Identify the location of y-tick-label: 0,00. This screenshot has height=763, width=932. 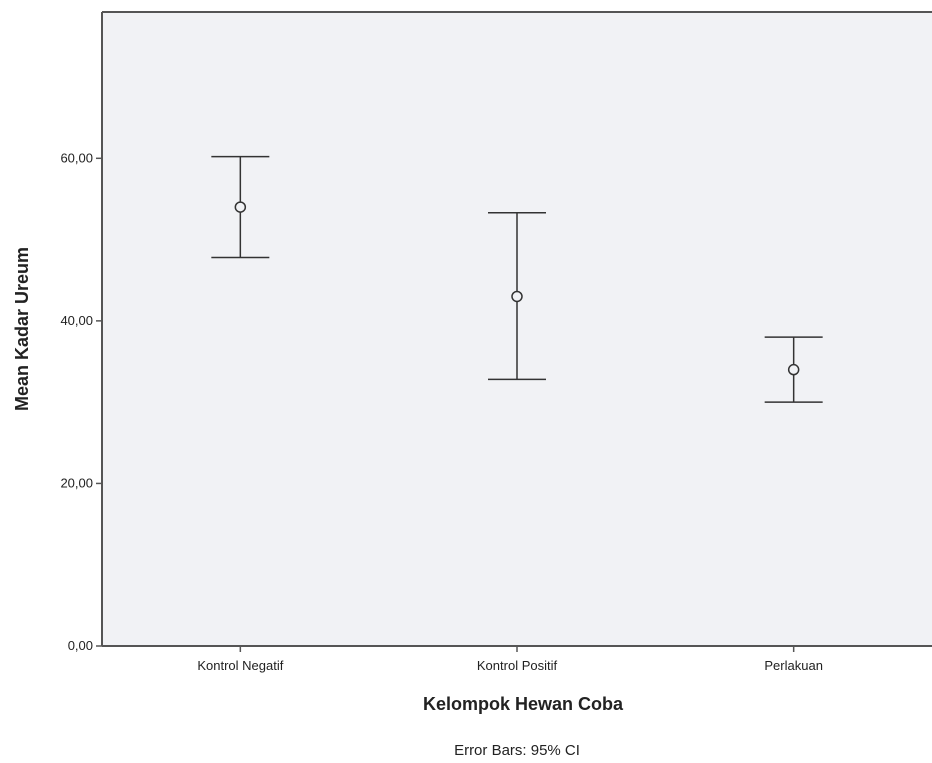
(80, 645).